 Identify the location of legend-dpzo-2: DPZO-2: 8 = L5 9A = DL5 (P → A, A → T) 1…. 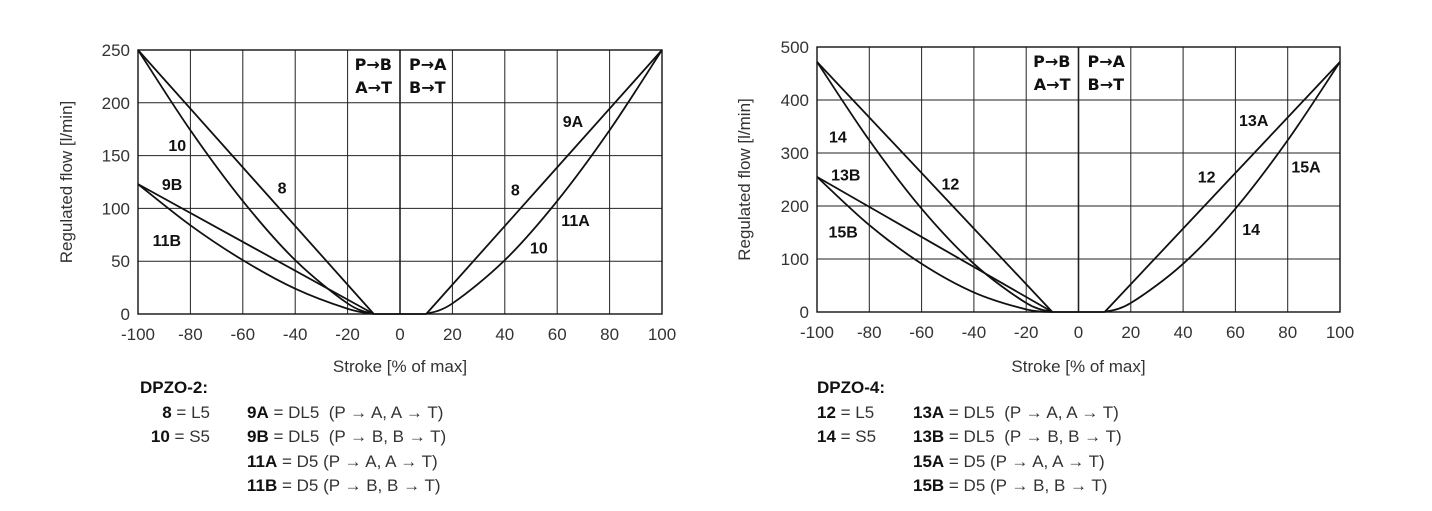
(340, 437).